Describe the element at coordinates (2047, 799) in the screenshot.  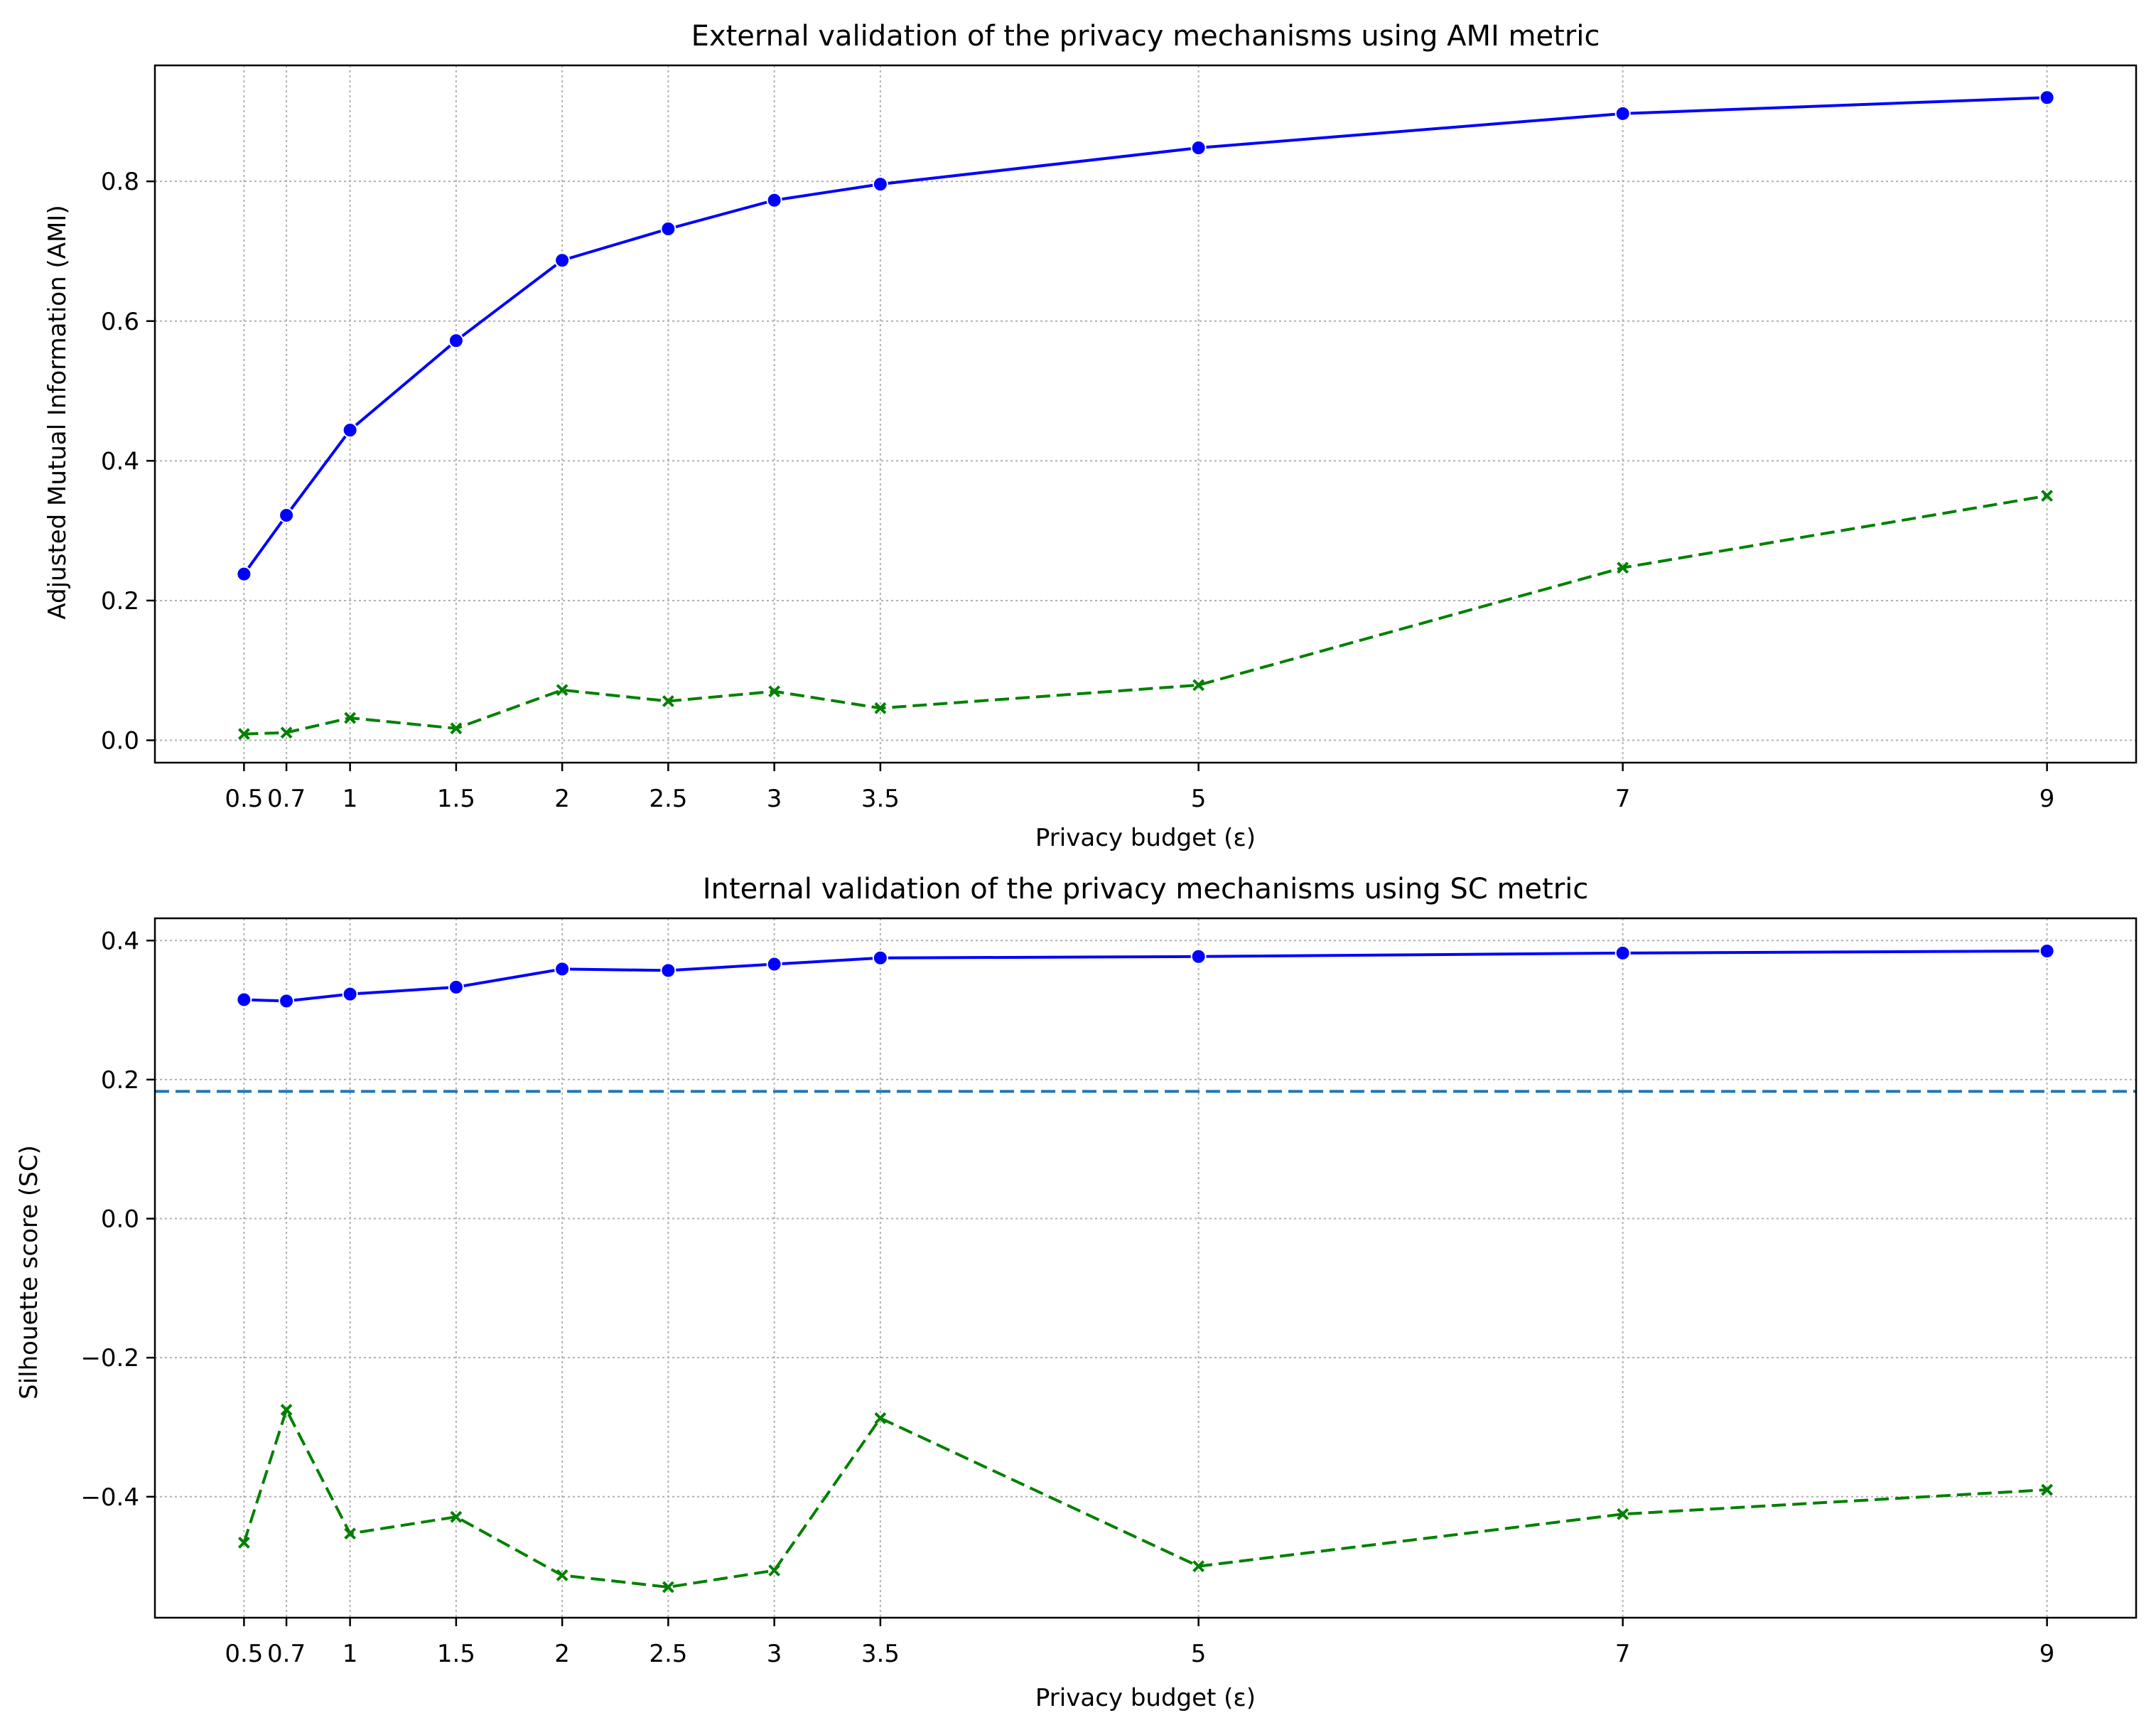
I see `ami-x-tick-label: 9` at that location.